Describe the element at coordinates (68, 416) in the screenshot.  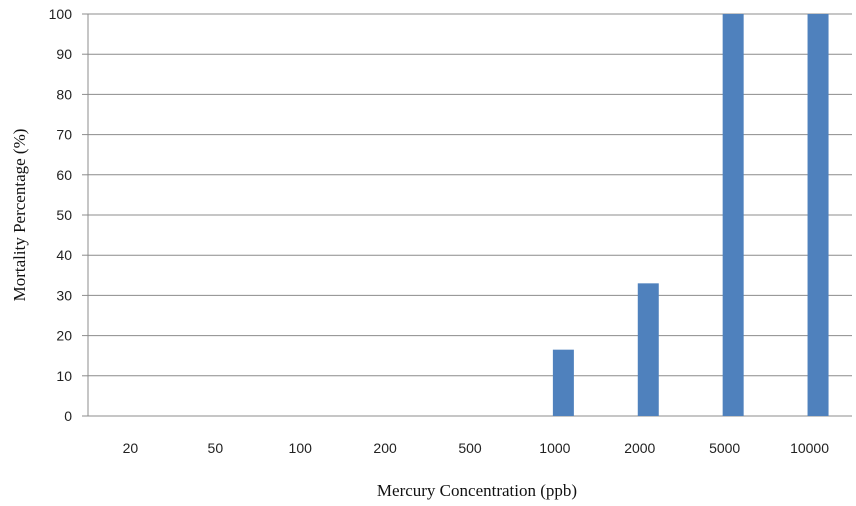
I see `y-tick-label-0: 0` at that location.